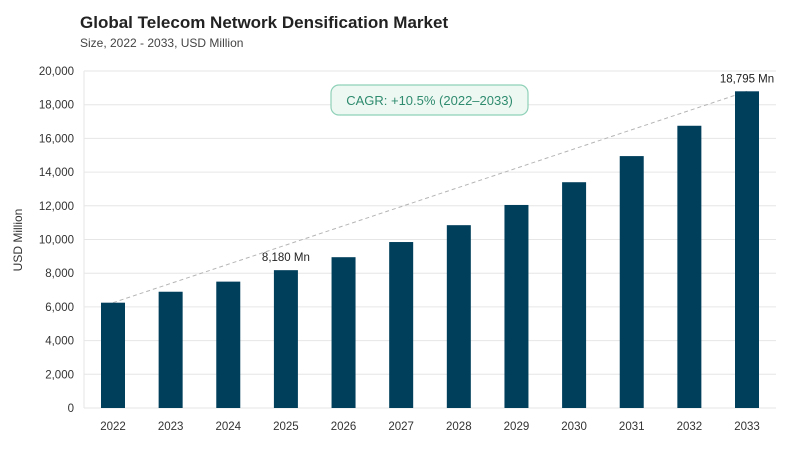 This screenshot has height=450, width=800. Describe the element at coordinates (458, 316) in the screenshot. I see `bar-2028` at that location.